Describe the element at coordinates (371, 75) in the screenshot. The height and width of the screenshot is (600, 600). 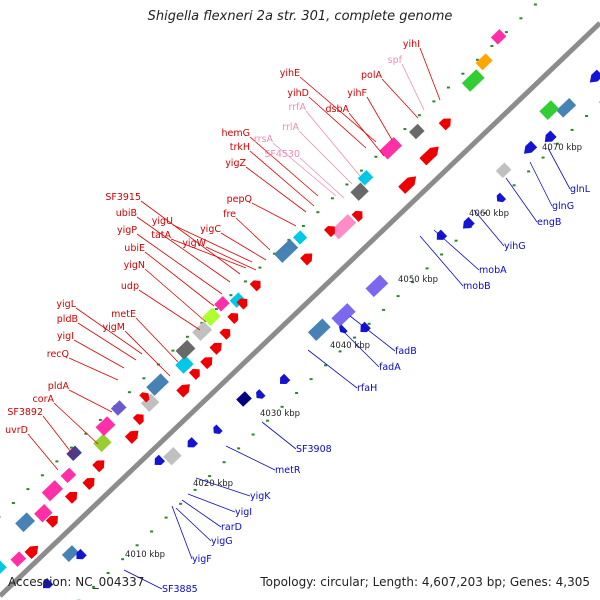
I see `gene-label-polA: polA` at that location.